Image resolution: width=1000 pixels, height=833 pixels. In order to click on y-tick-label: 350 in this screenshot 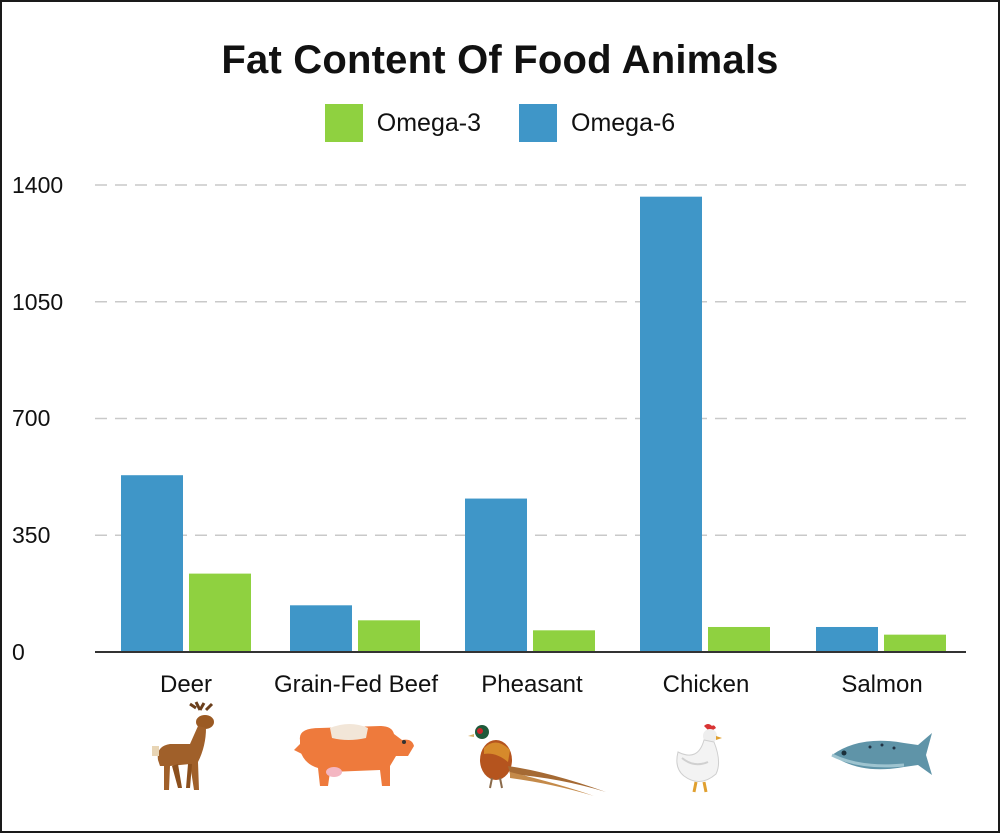, I will do `click(31, 535)`.